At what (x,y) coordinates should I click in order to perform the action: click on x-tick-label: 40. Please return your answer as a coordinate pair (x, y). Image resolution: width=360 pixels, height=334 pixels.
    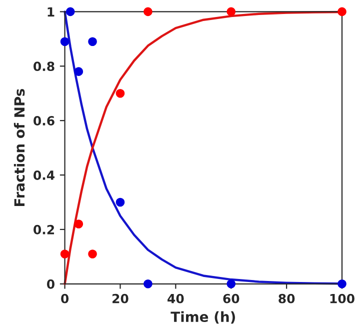
    Looking at the image, I should click on (176, 299).